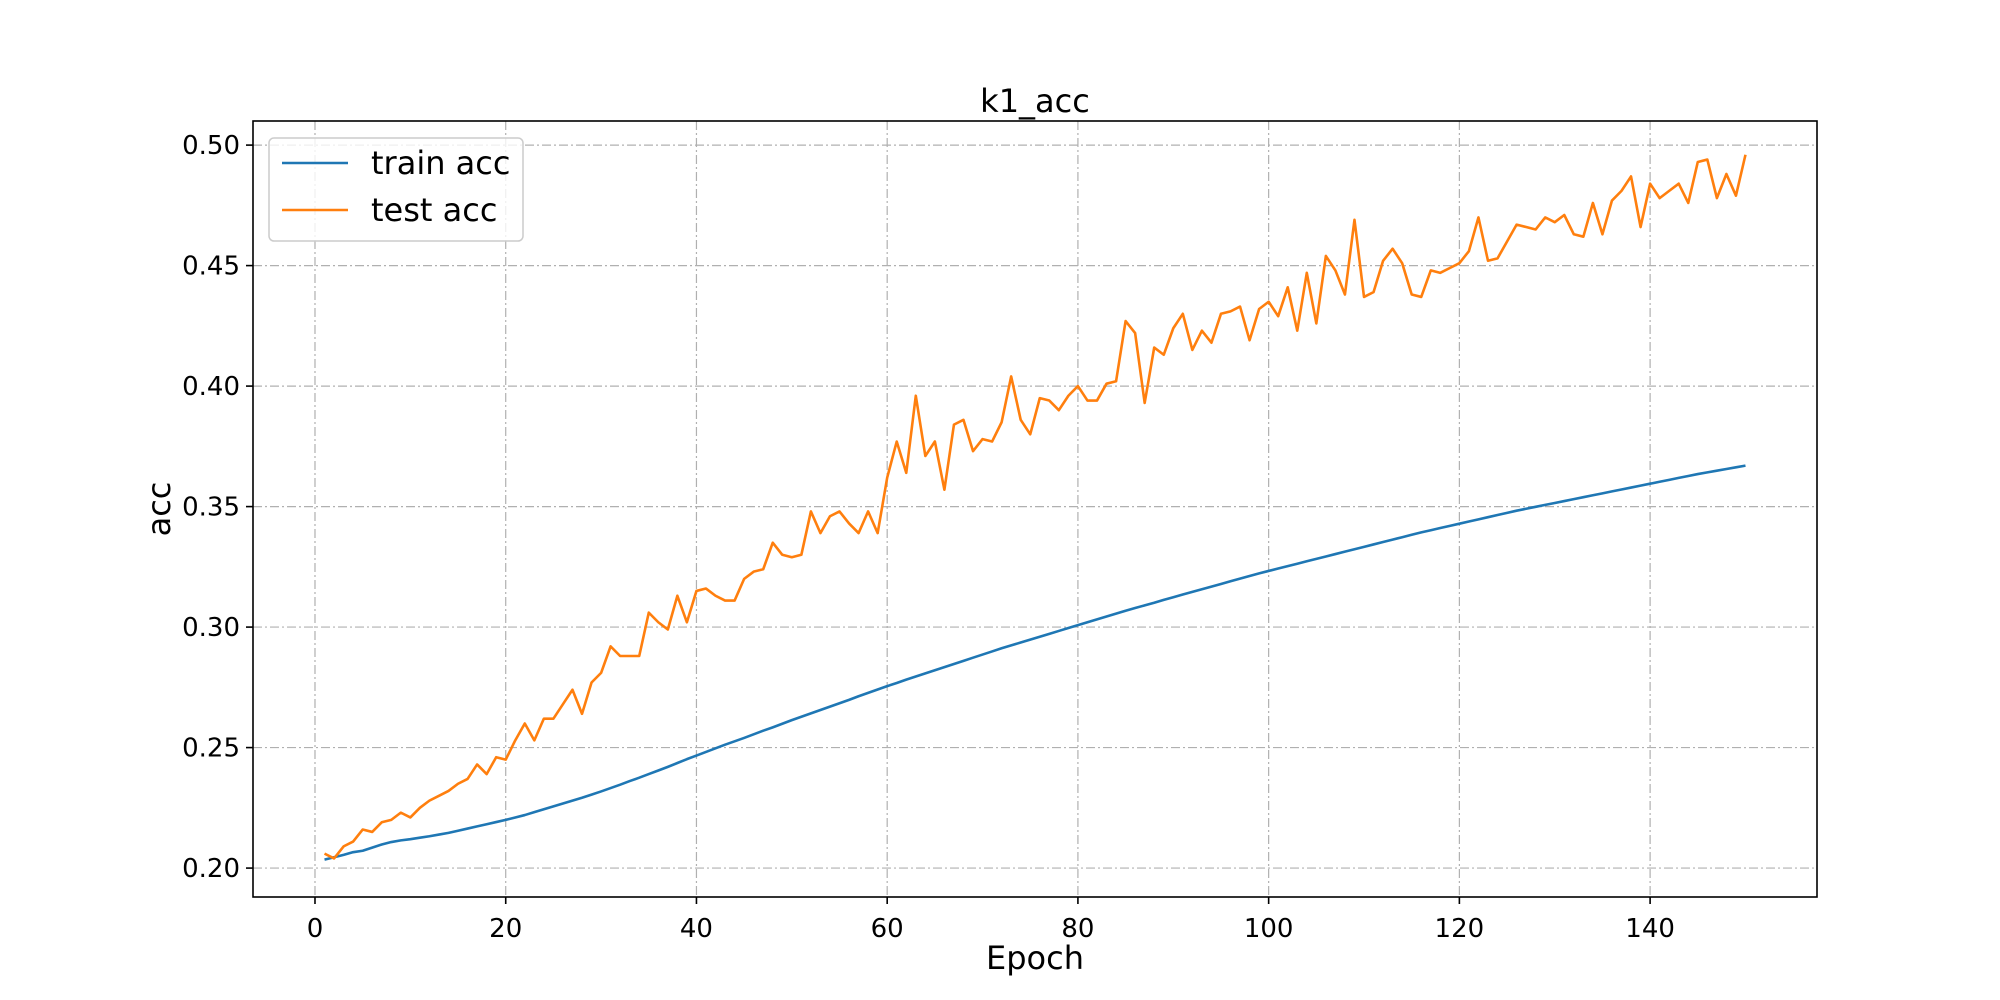 The width and height of the screenshot is (2000, 1000). I want to click on x-tick-label: 100, so click(1269, 929).